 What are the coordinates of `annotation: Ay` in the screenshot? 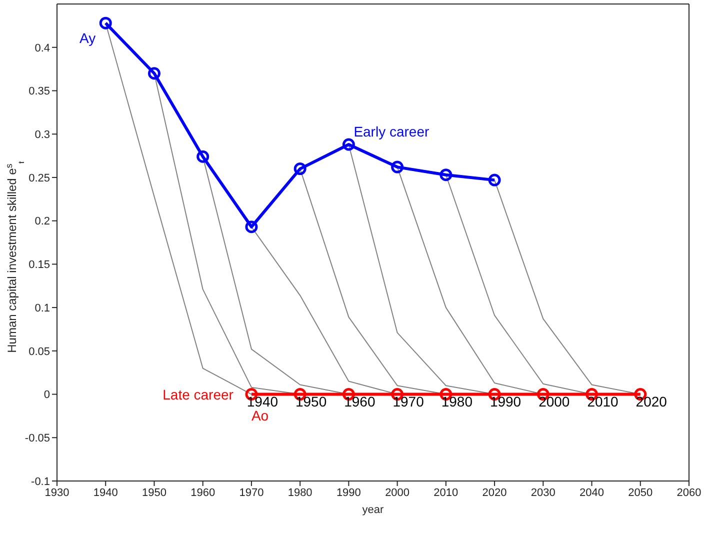 It's located at (88, 38).